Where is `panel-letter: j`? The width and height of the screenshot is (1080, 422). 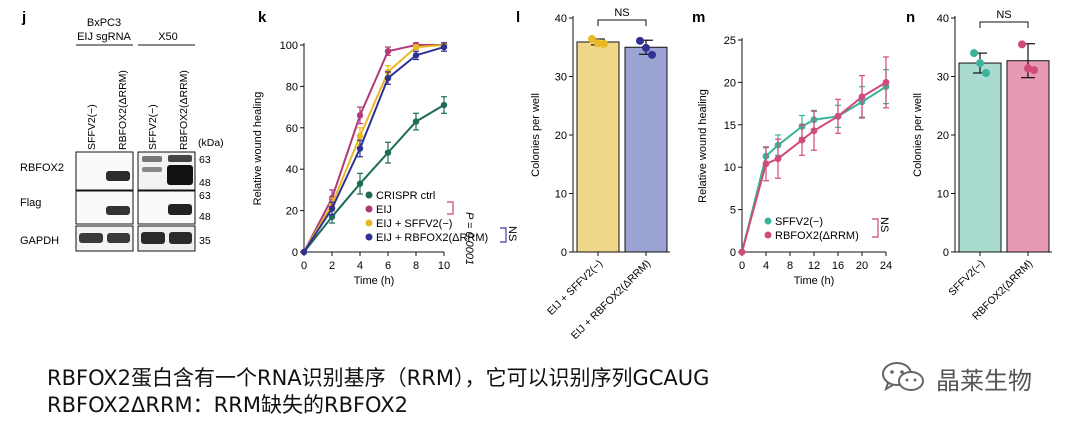 panel-letter: j is located at coordinates (23, 17).